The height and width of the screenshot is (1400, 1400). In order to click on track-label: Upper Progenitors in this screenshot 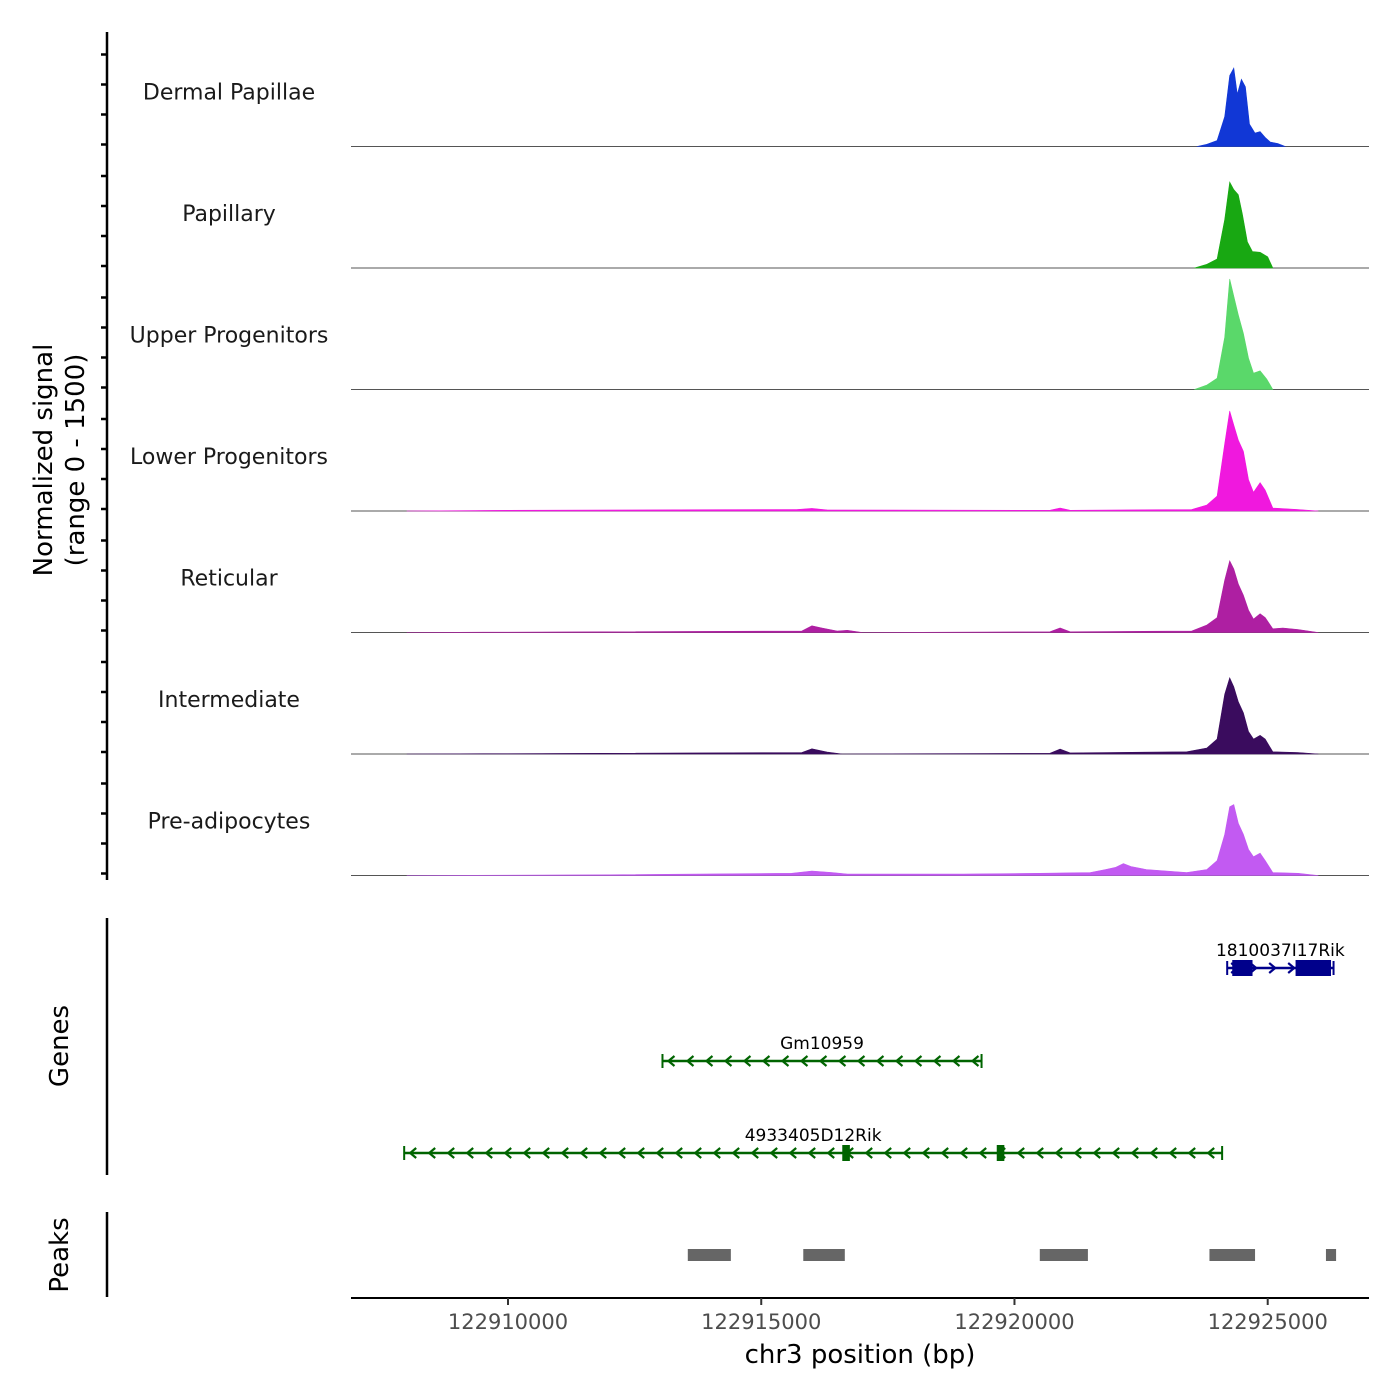, I will do `click(229, 336)`.